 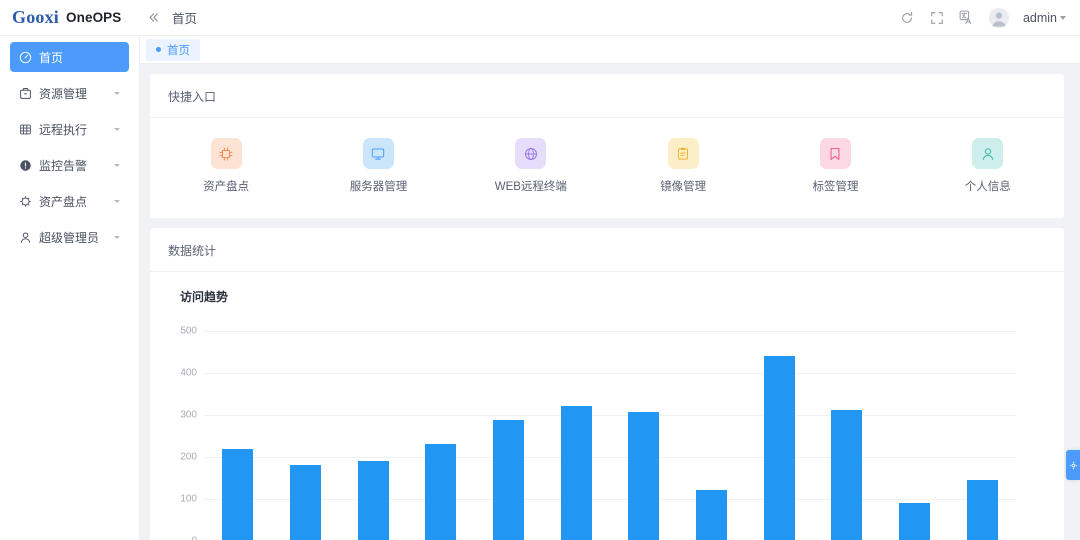 I want to click on sidebar-label: 首页, so click(x=51, y=57).